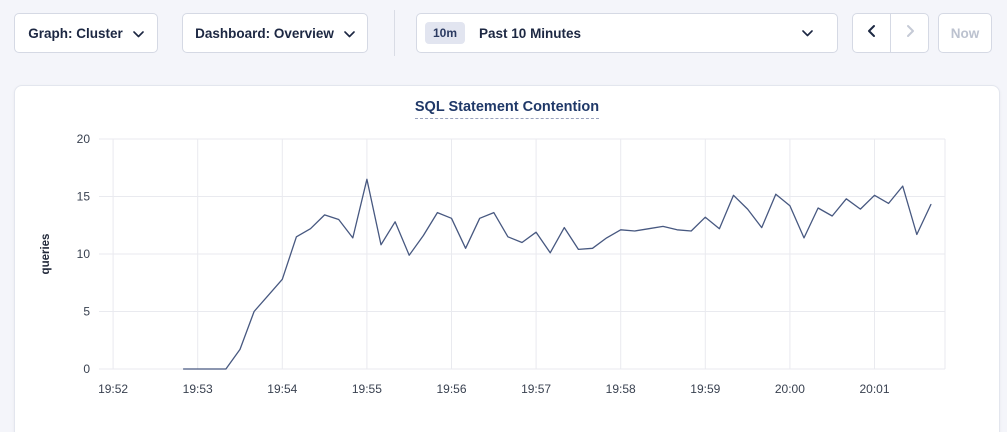 The image size is (1007, 432). What do you see at coordinates (705, 389) in the screenshot?
I see `svg-text: 19:59` at bounding box center [705, 389].